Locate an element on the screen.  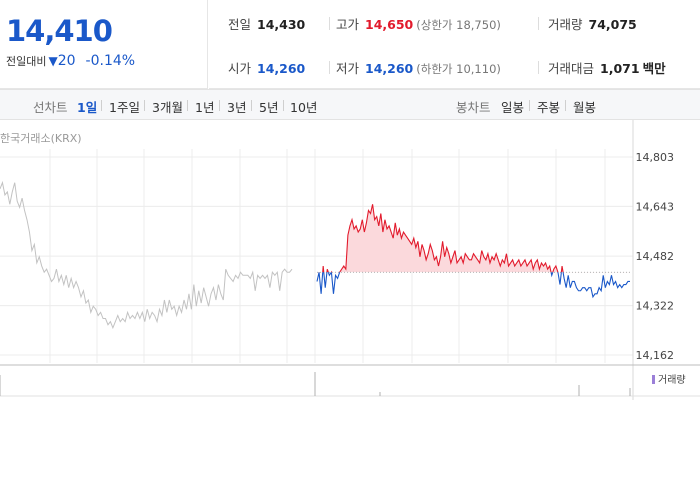
candle-daily: 일봉 is located at coordinates (513, 107).